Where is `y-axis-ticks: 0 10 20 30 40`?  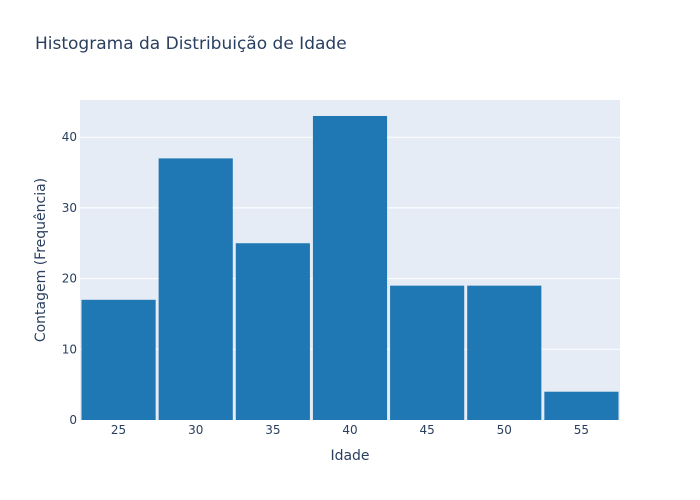 y-axis-ticks: 0 10 20 30 40 is located at coordinates (69, 278).